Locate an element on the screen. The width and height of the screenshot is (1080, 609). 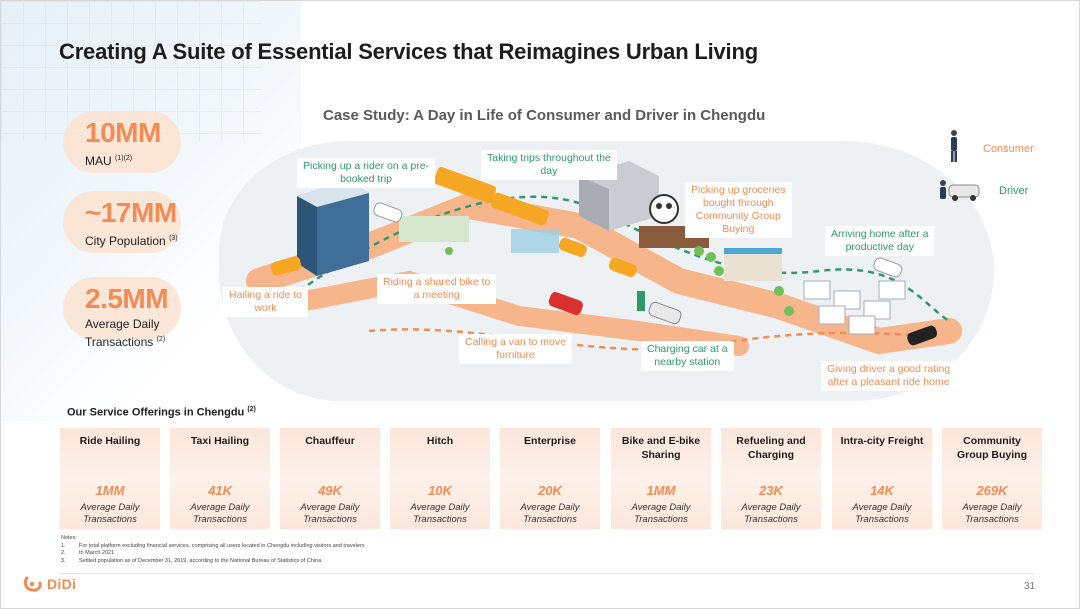
kpi-daily-transactions: 2.5MM Average Daily Transactions (2) is located at coordinates (153, 313).